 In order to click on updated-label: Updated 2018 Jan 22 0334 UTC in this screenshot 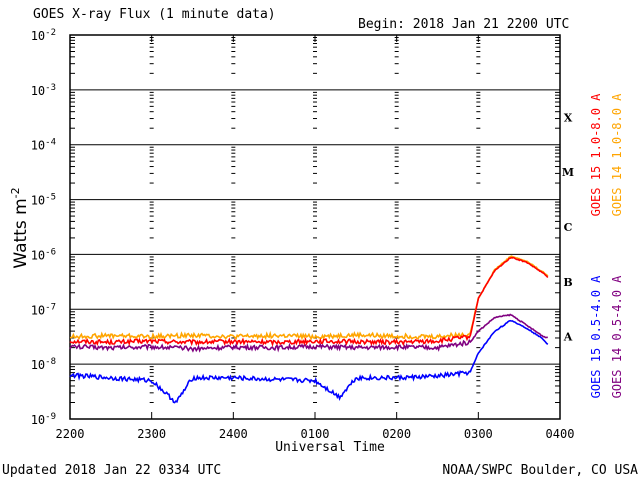, I will do `click(111, 470)`.